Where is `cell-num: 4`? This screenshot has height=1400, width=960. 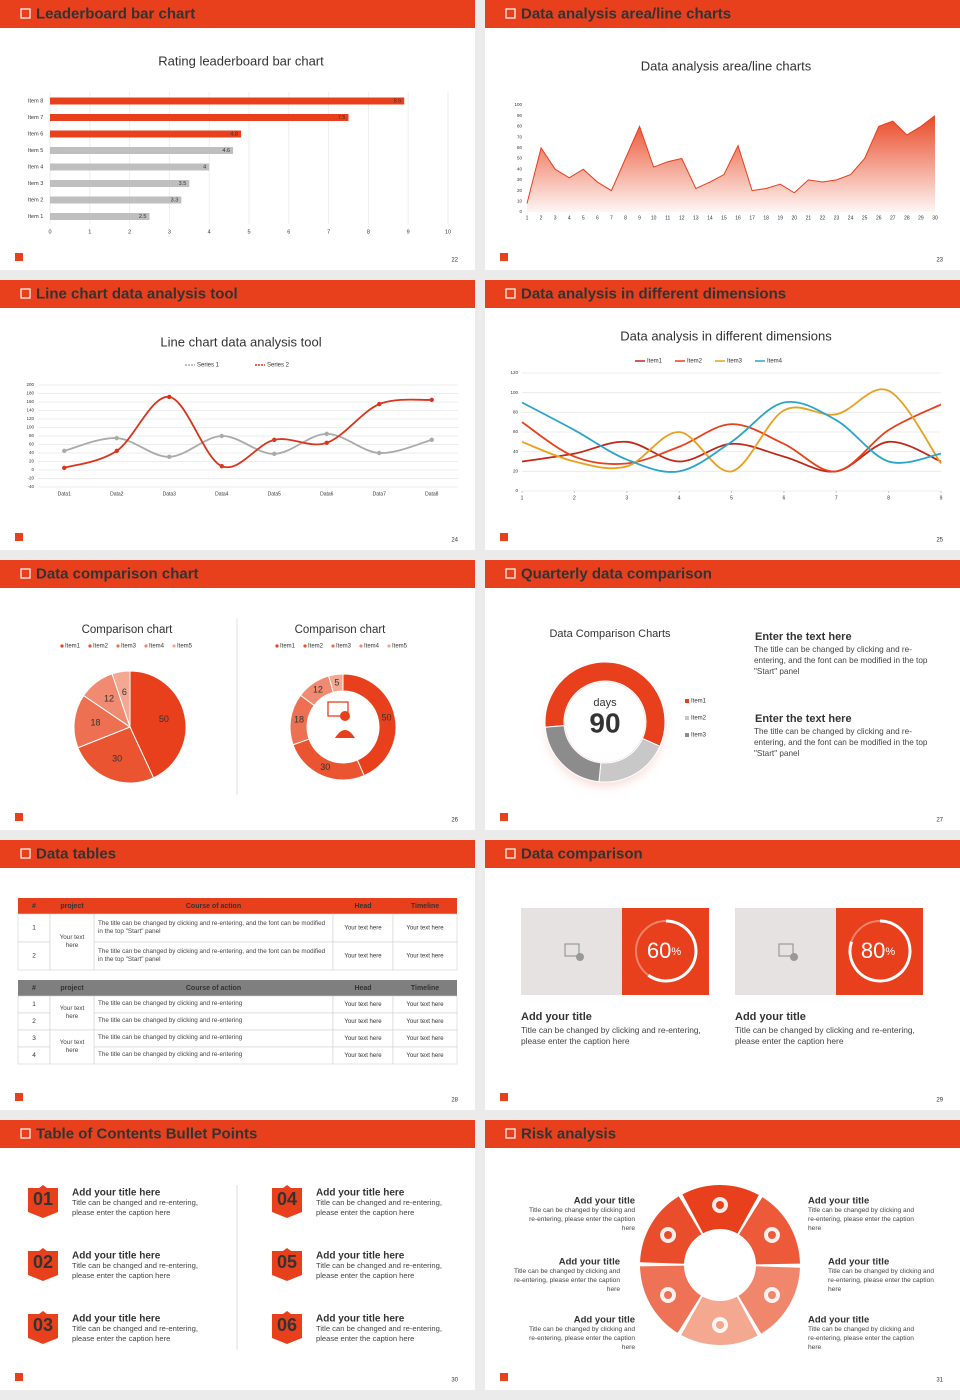
cell-num: 4 is located at coordinates (34, 1055).